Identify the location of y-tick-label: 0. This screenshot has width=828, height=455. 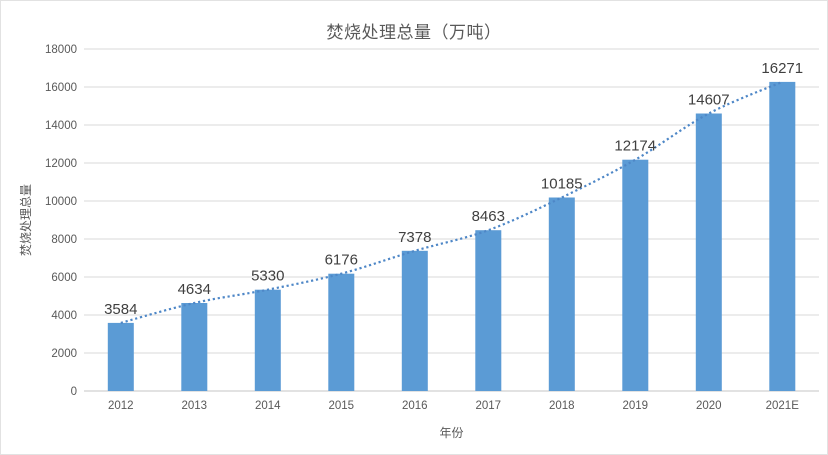
(74, 392).